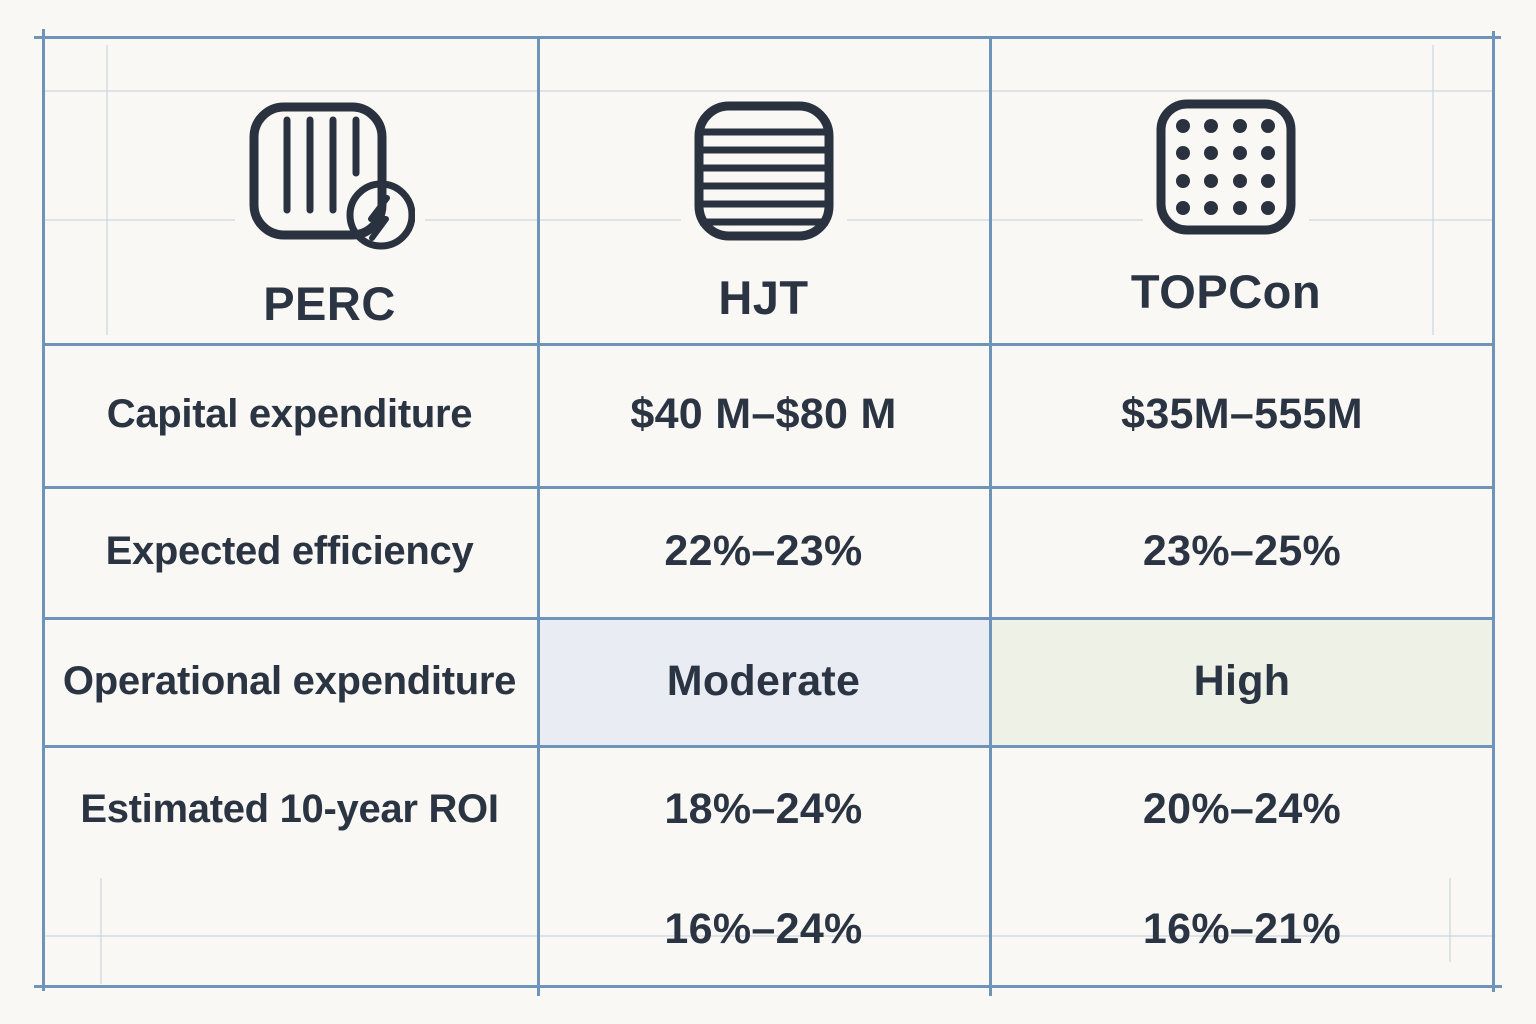  I want to click on value-cell-hjt: 22%–23%, so click(763, 551).